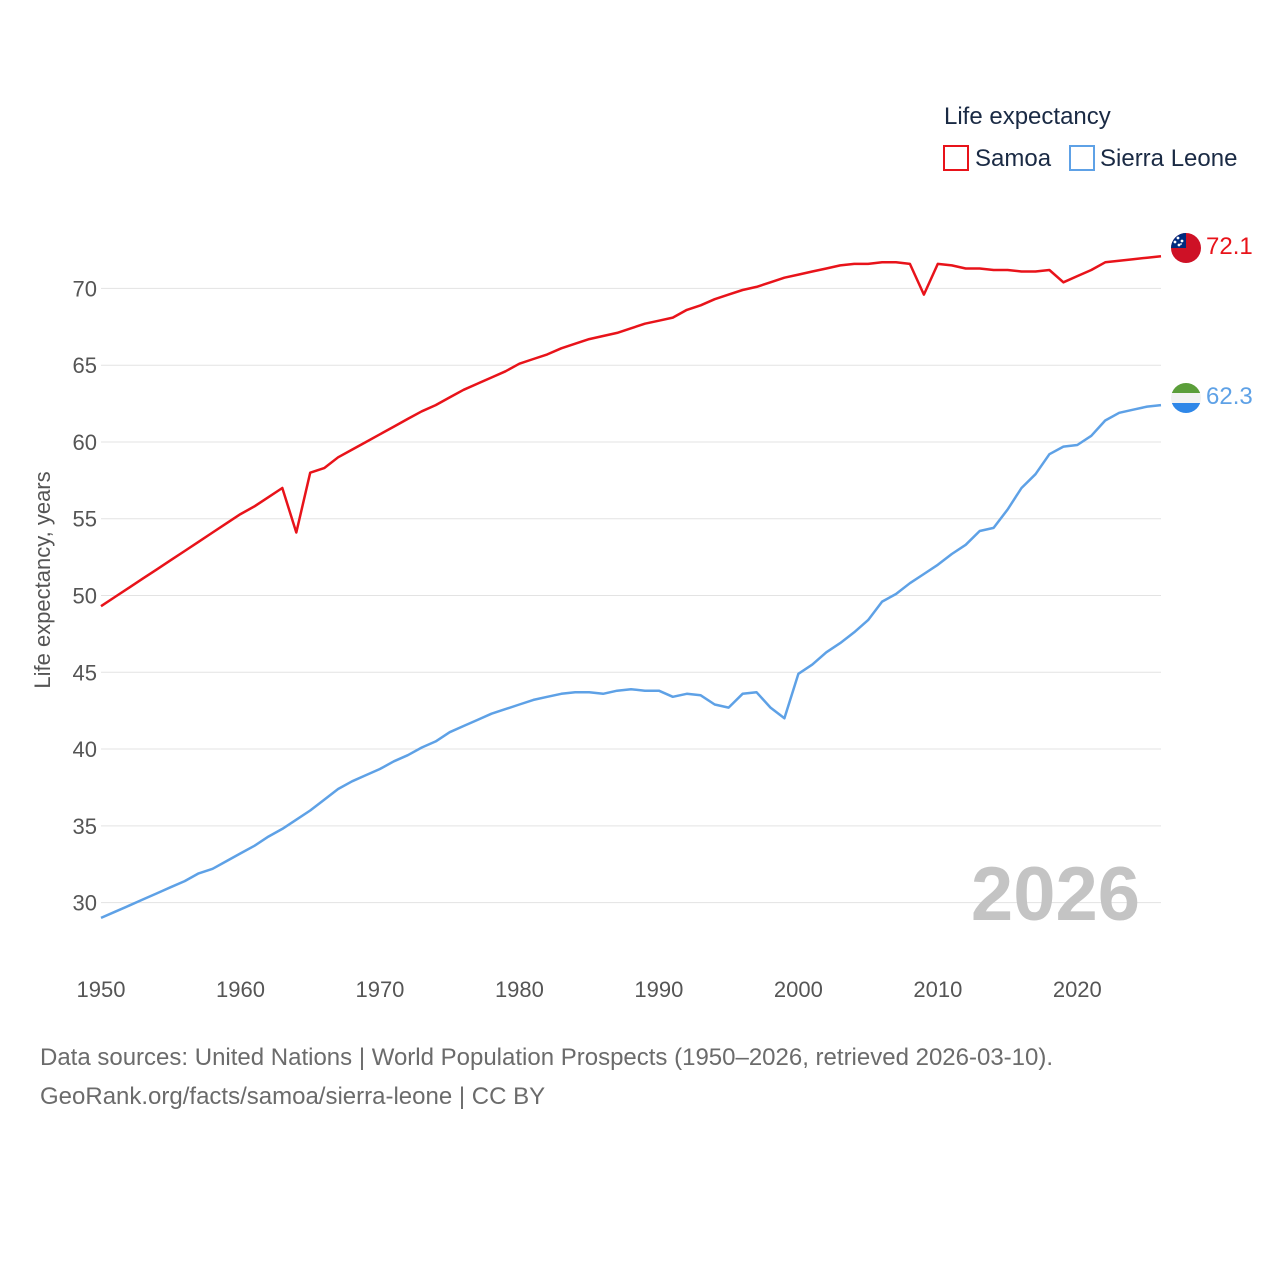 This screenshot has width=1280, height=1280. Describe the element at coordinates (956, 158) in the screenshot. I see `legend-swatch-samoa` at that location.